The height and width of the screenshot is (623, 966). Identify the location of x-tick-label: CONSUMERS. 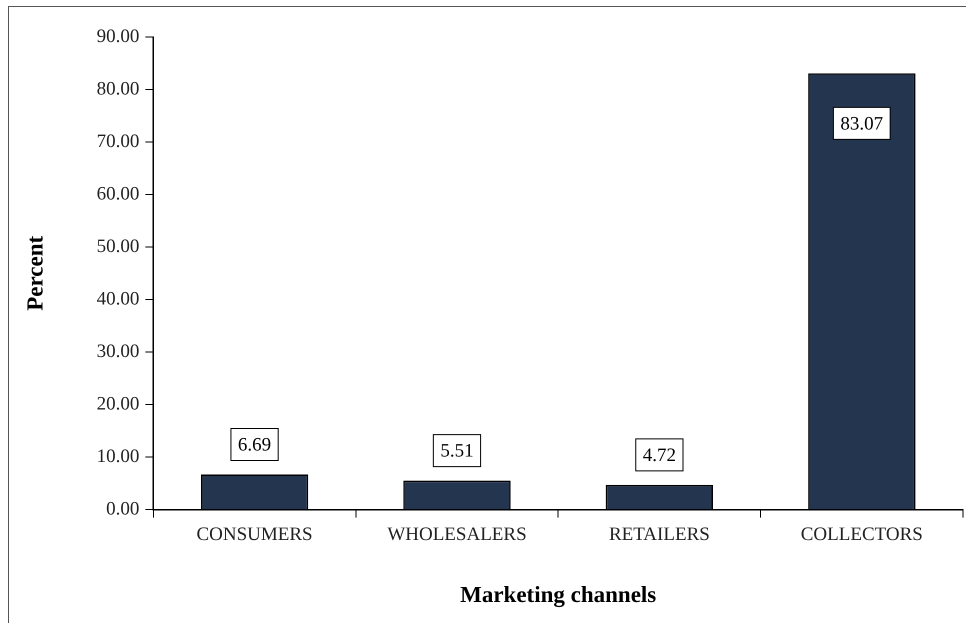
(254, 534).